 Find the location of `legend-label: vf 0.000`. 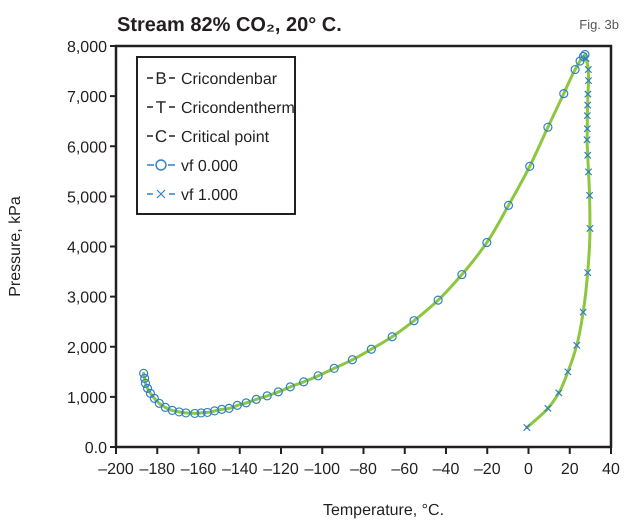

legend-label: vf 0.000 is located at coordinates (209, 166).